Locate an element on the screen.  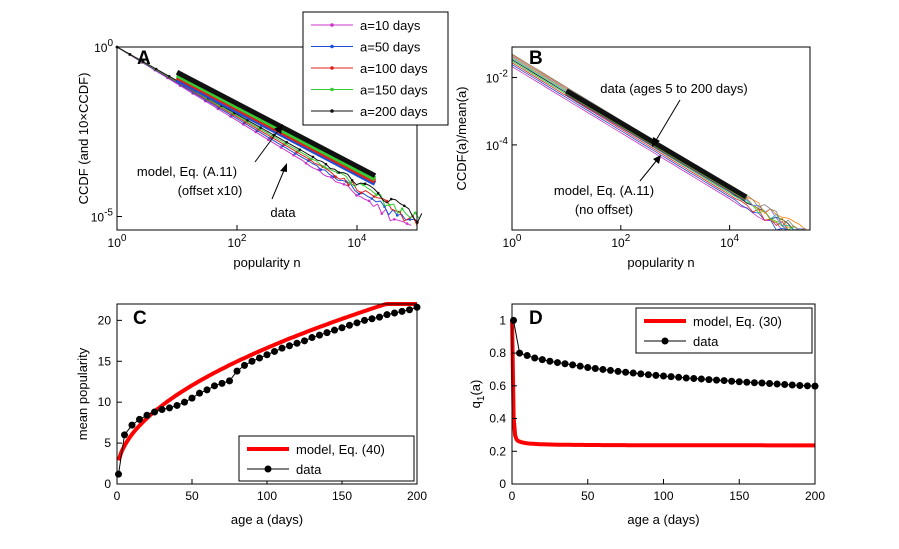
panel-b-xtick-label-1: 10² is located at coordinates (620, 241).